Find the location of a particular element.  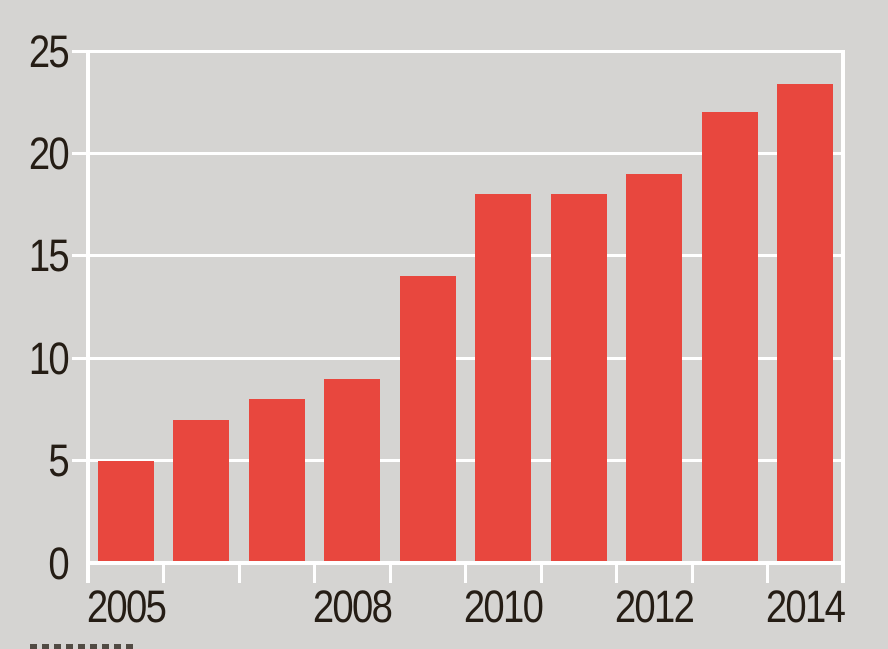

x-tick-label: 2012 is located at coordinates (655, 606).